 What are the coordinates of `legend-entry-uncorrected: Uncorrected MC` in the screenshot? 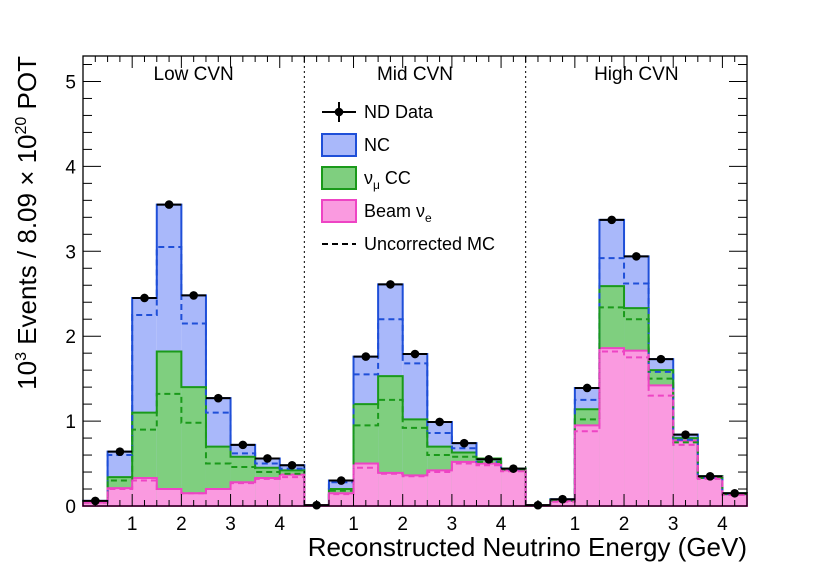 It's located at (408, 244).